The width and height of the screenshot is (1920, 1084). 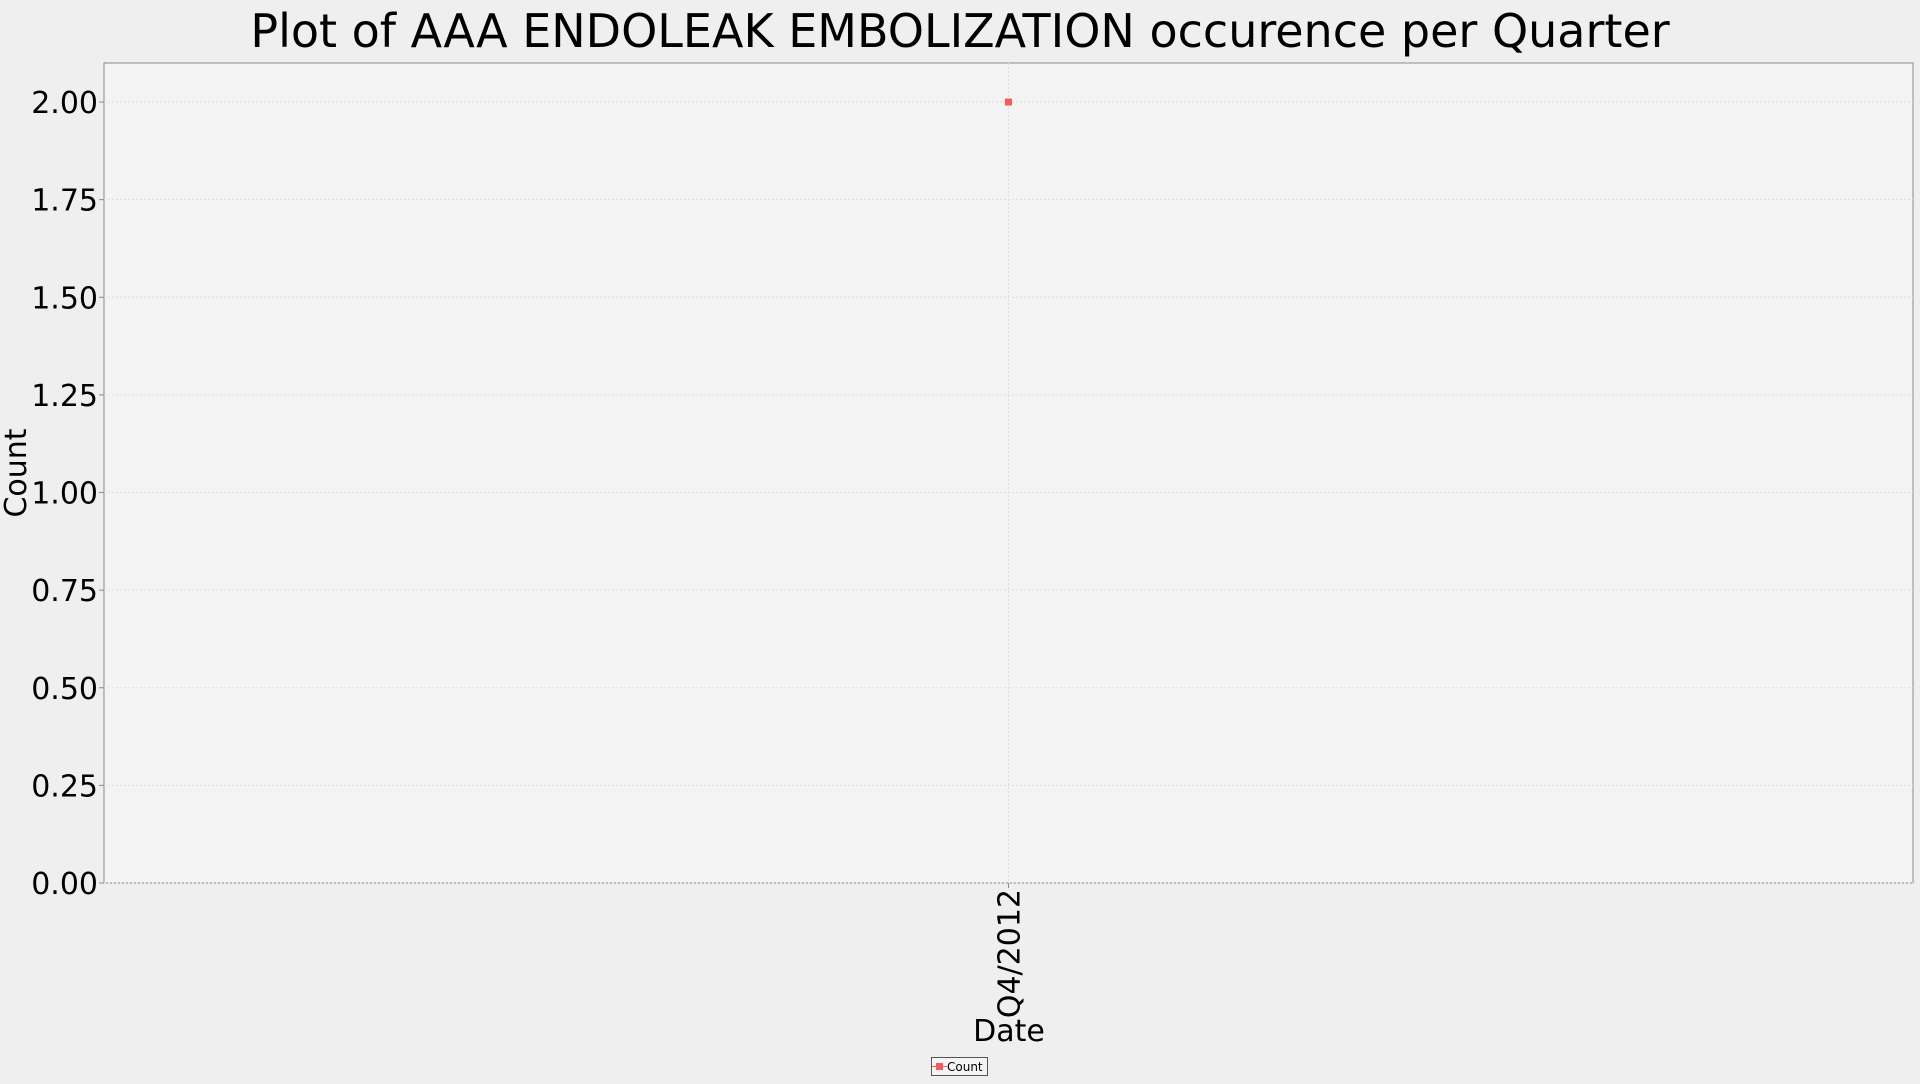 I want to click on y-tick-label: 0.75, so click(x=64, y=591).